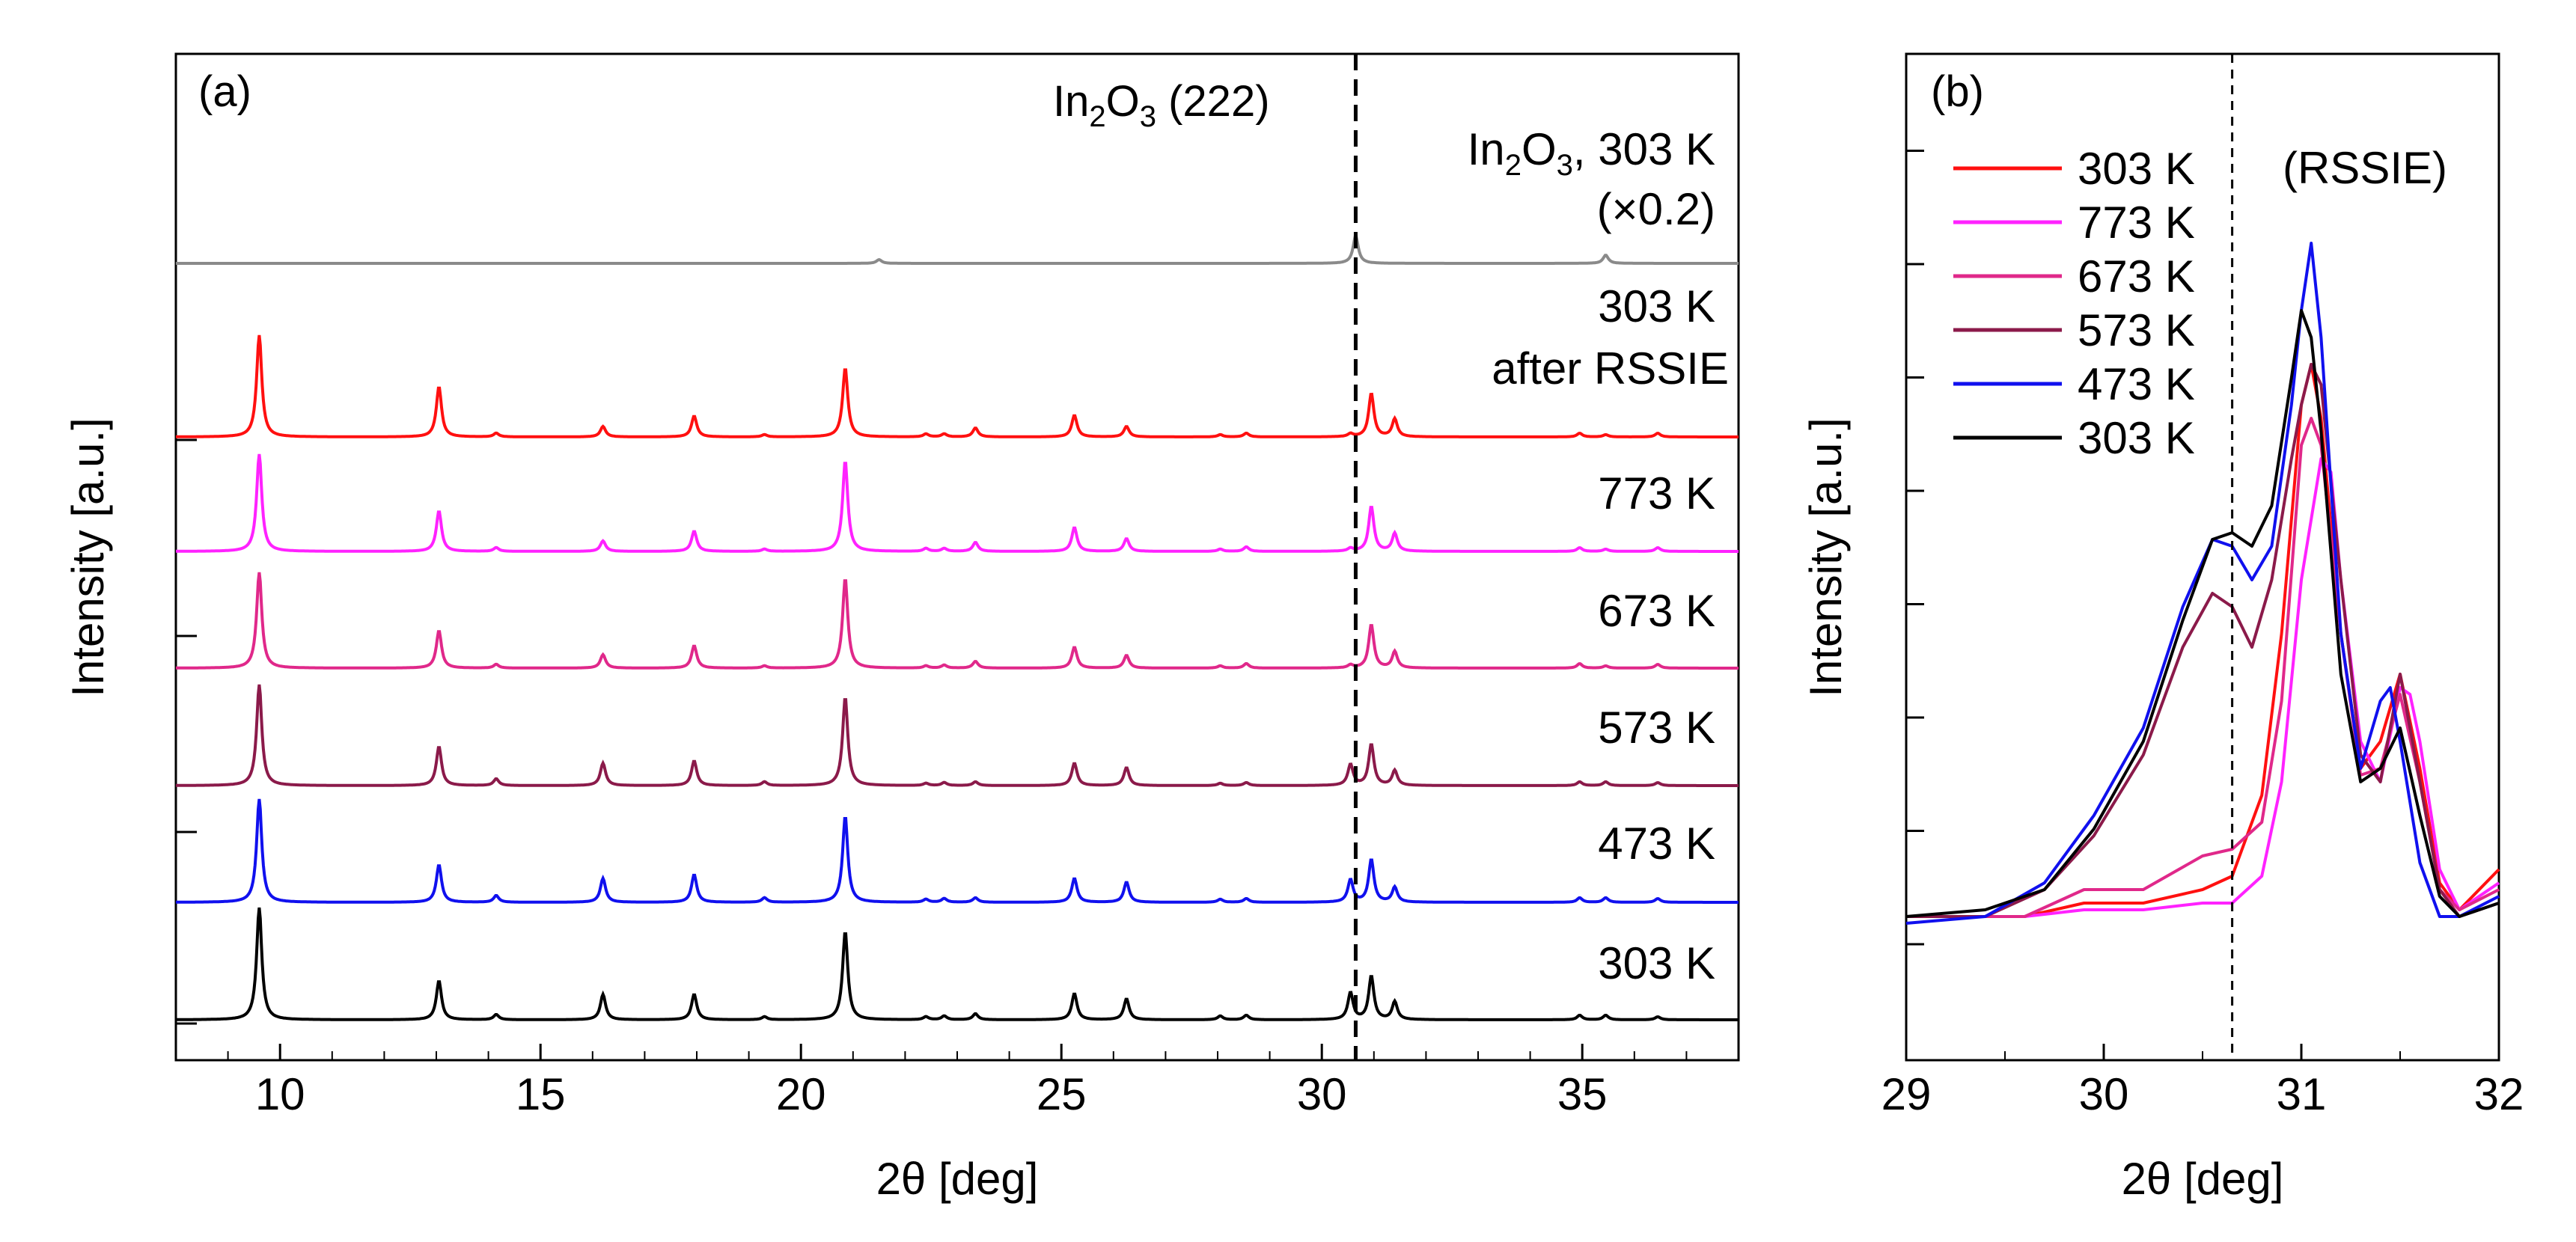 The width and height of the screenshot is (2576, 1242). What do you see at coordinates (1161, 105) in the screenshot?
I see `in2o3-222-annotation: In2O3 (222)` at bounding box center [1161, 105].